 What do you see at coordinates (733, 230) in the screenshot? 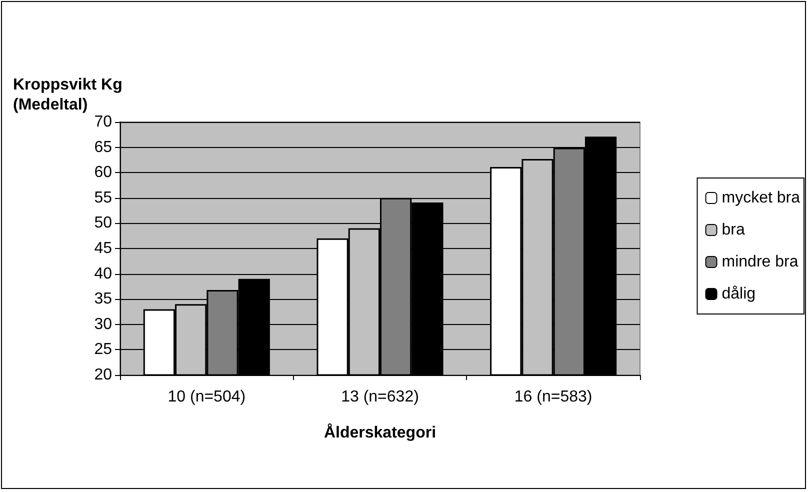
I see `legend-label: bra` at bounding box center [733, 230].